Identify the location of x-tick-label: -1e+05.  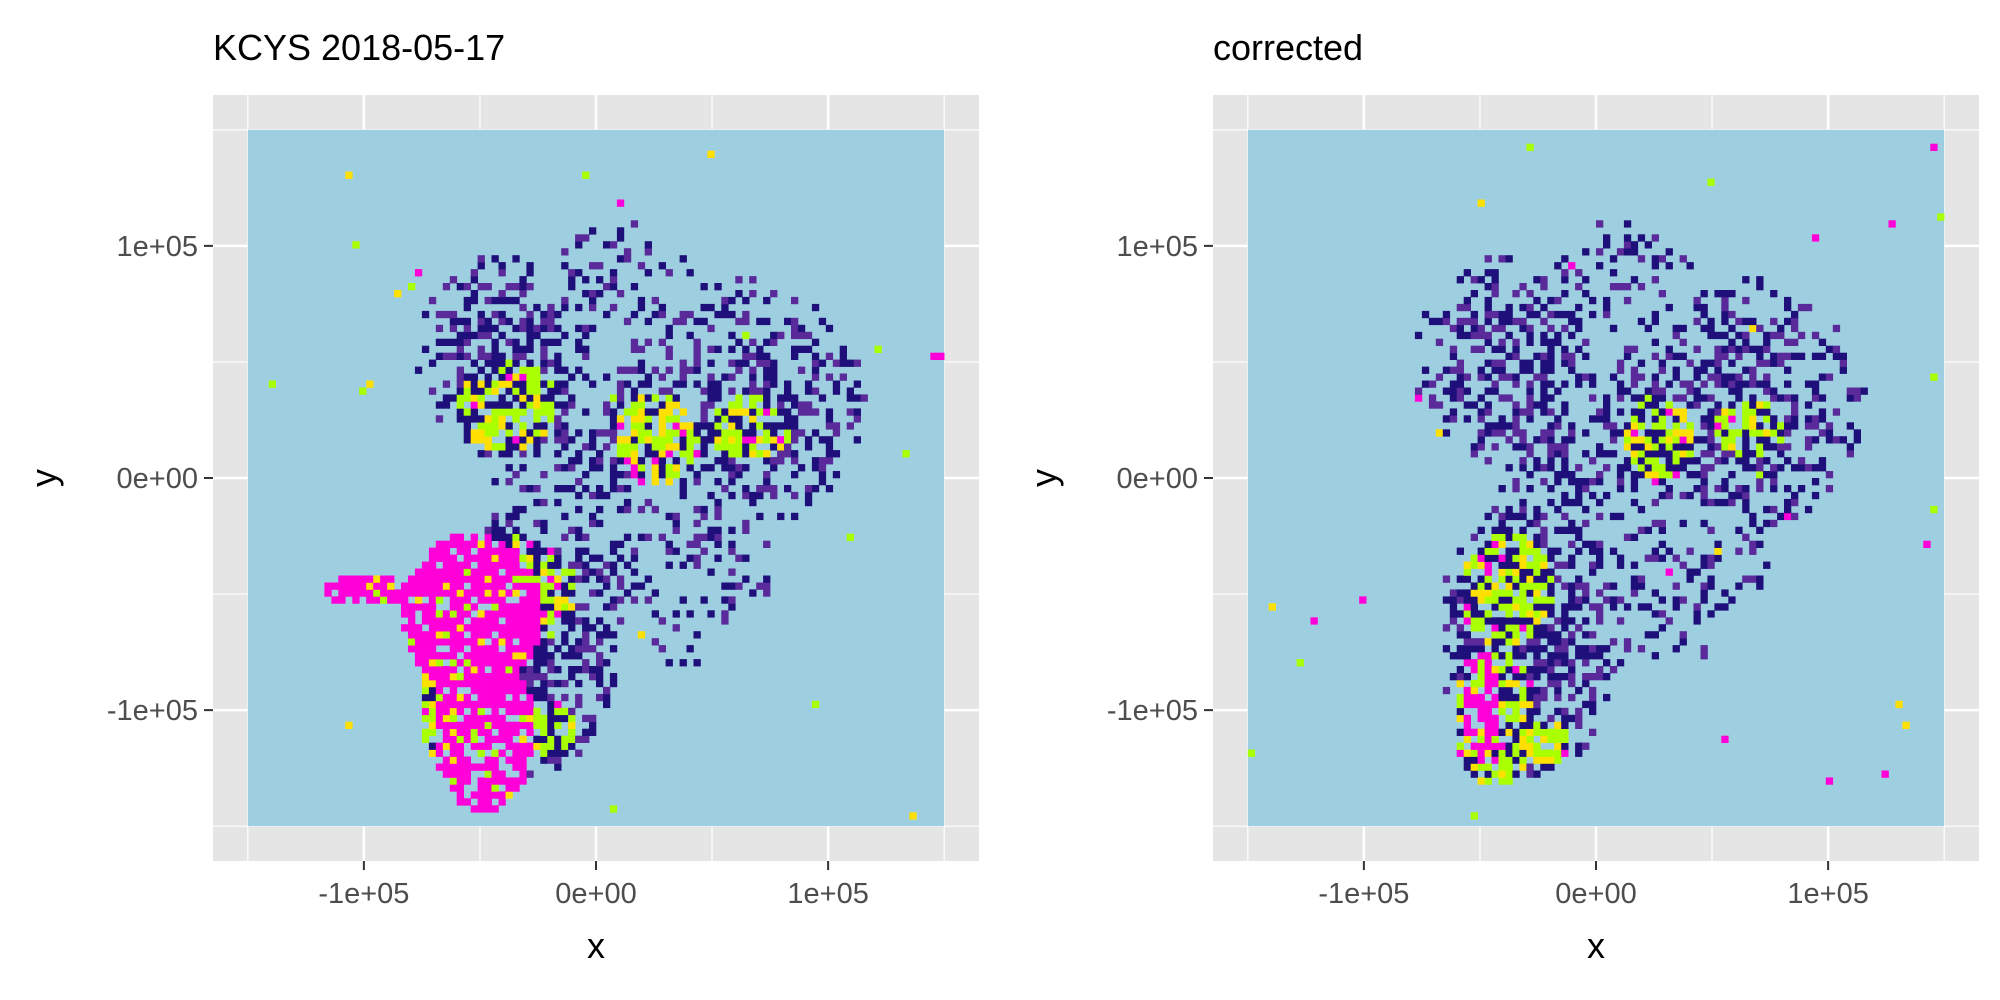
(1363, 894).